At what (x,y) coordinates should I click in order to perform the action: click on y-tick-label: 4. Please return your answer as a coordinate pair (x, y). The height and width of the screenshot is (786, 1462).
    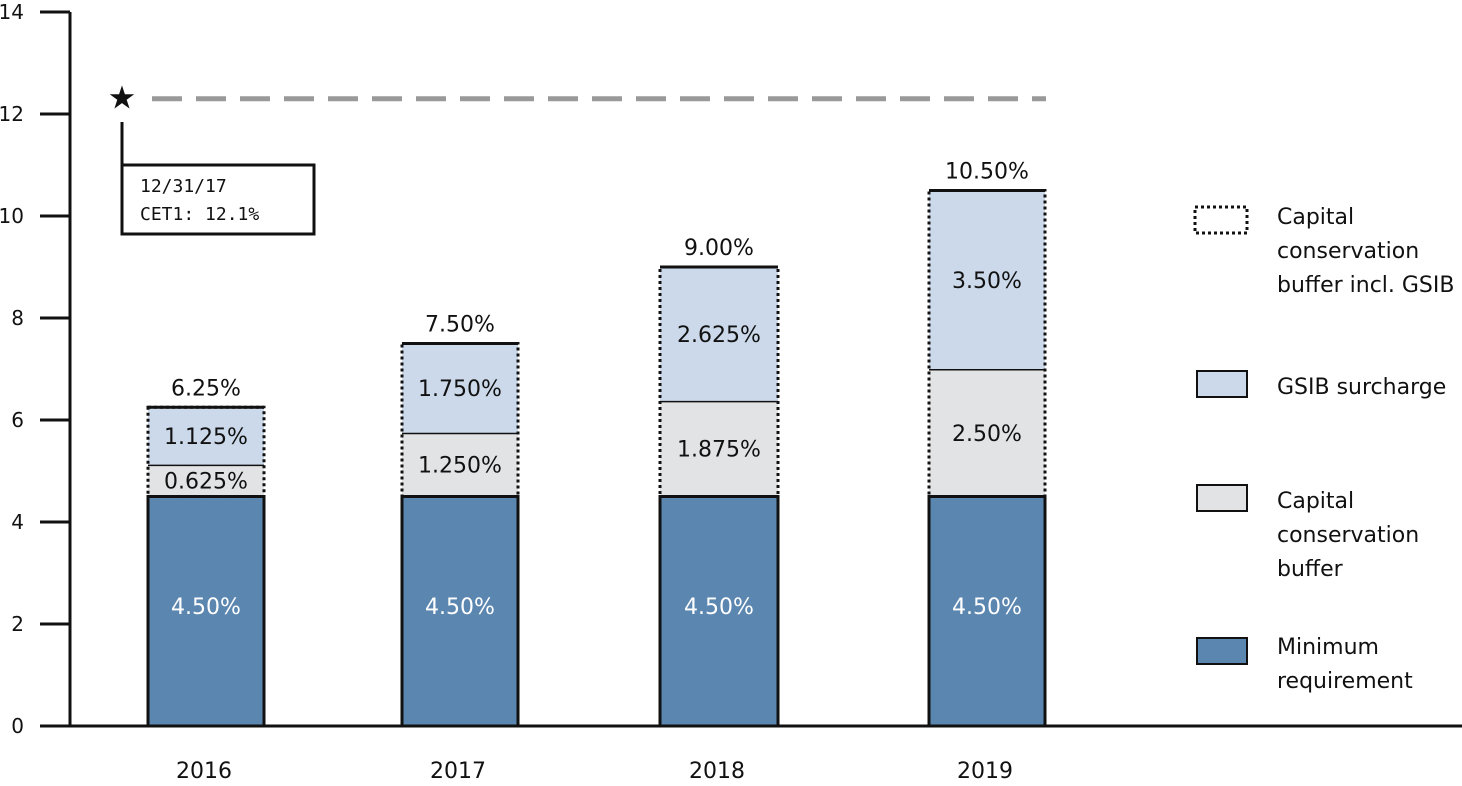
    Looking at the image, I should click on (17, 522).